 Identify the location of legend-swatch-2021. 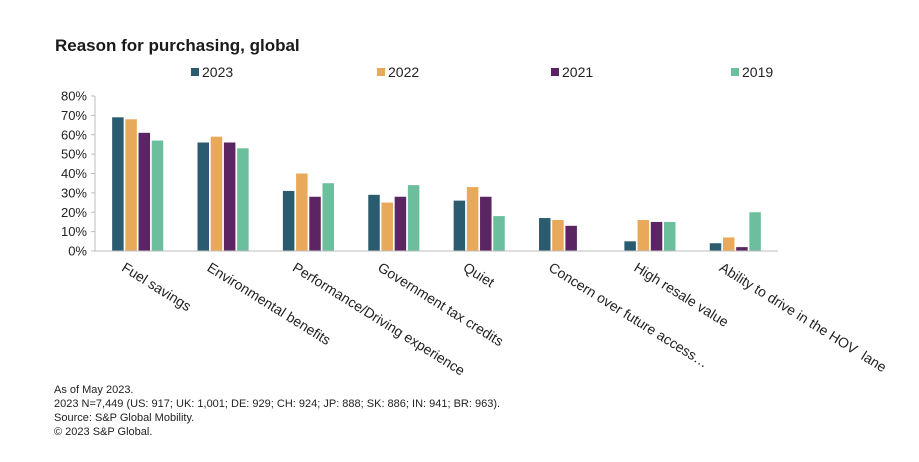
(555, 72).